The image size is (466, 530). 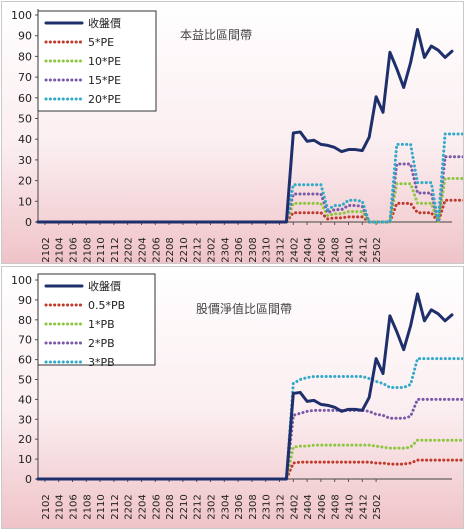 What do you see at coordinates (244, 308) in the screenshot?
I see `chart-title: 股價淨值比區間帶` at bounding box center [244, 308].